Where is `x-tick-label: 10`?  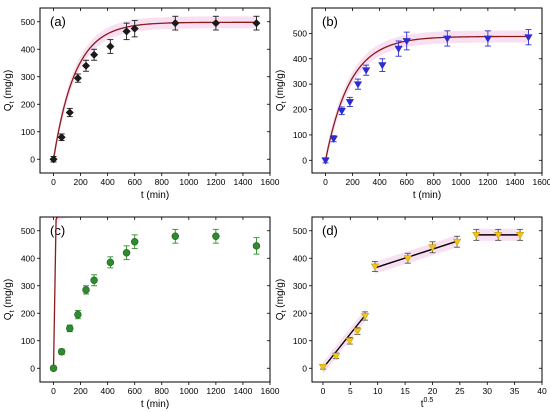 x-tick-label: 10 is located at coordinates (378, 391).